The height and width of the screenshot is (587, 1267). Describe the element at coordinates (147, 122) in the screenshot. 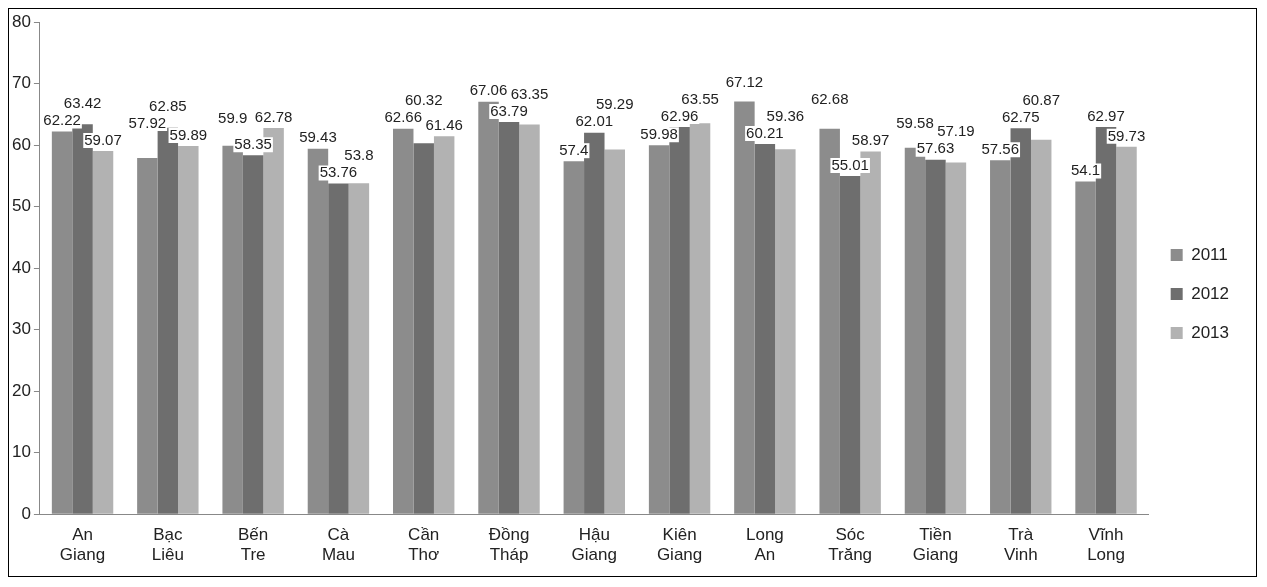

I see `data-label: 57.92` at that location.